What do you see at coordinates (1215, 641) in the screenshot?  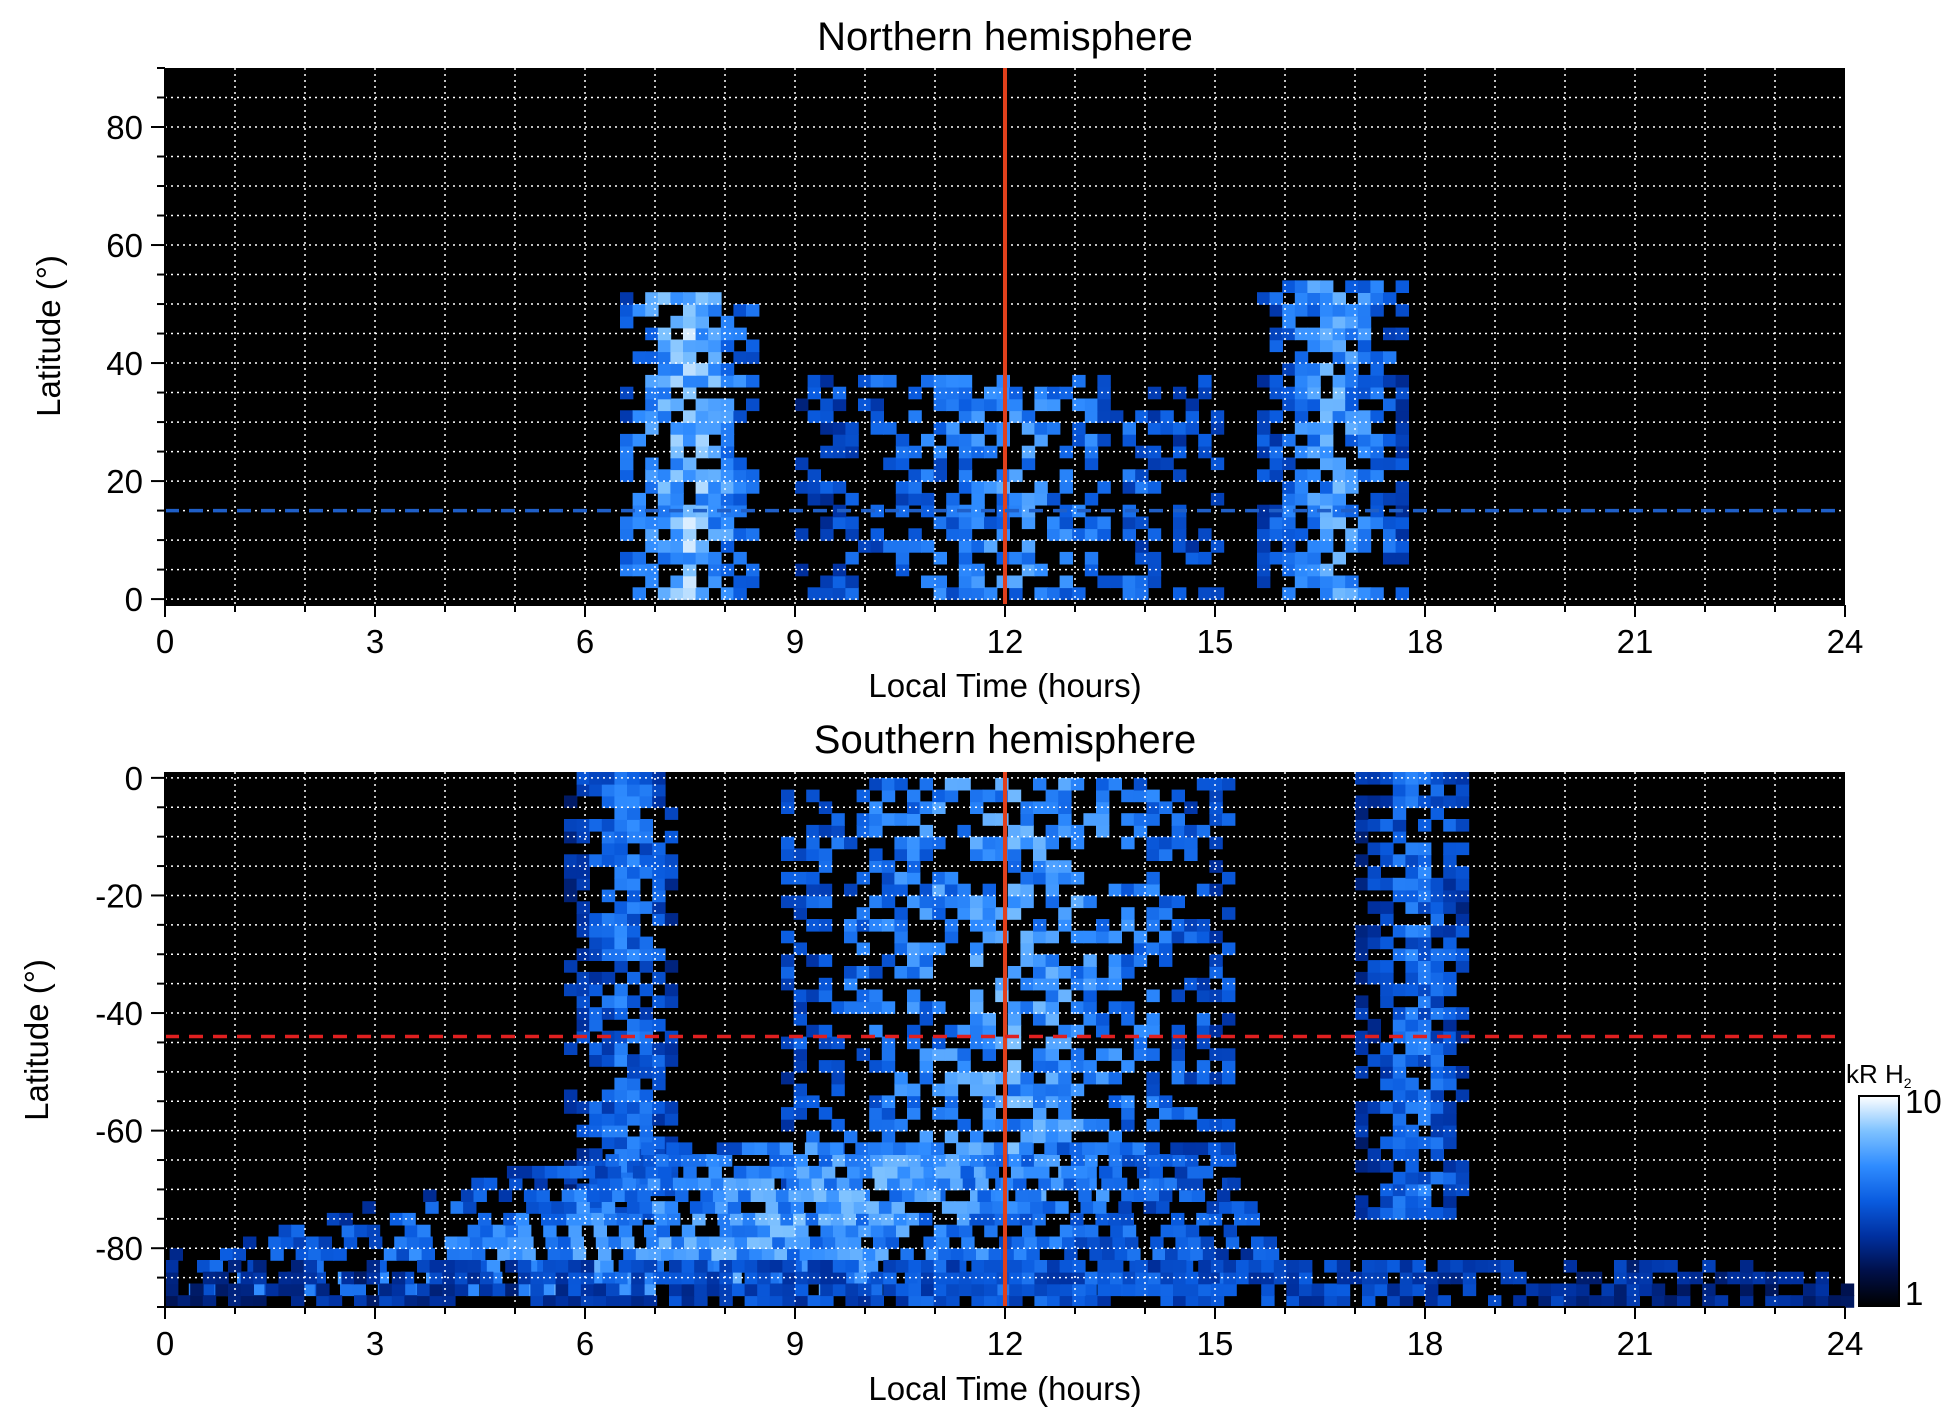 I see `north-x-tick-label: 15` at bounding box center [1215, 641].